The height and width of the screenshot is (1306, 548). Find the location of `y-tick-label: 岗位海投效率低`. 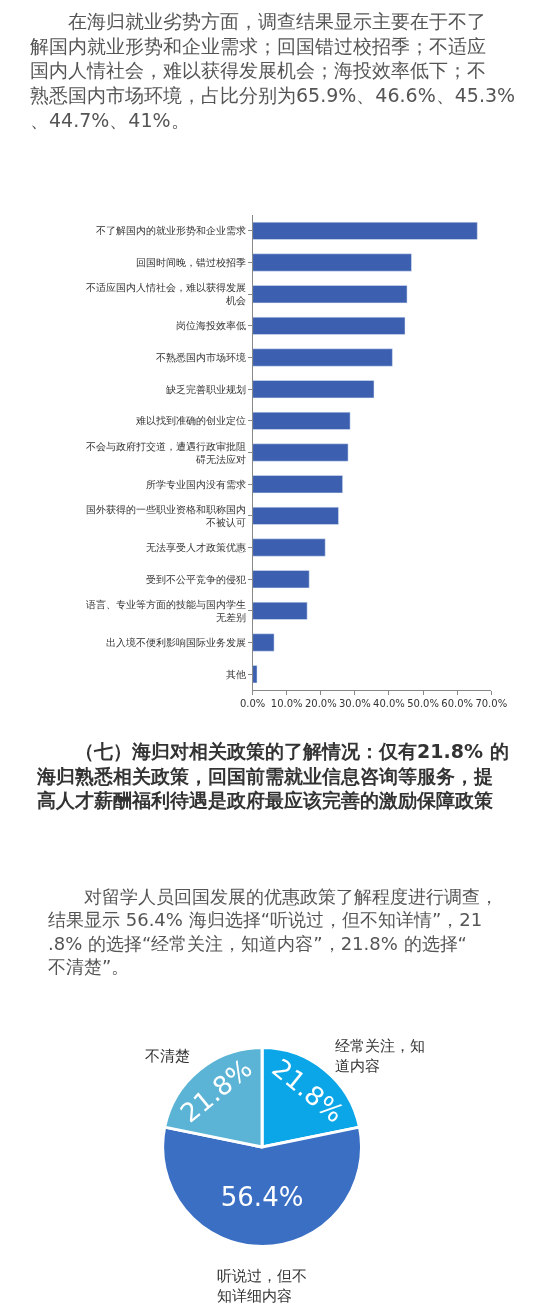

y-tick-label: 岗位海投效率低 is located at coordinates (210, 326).